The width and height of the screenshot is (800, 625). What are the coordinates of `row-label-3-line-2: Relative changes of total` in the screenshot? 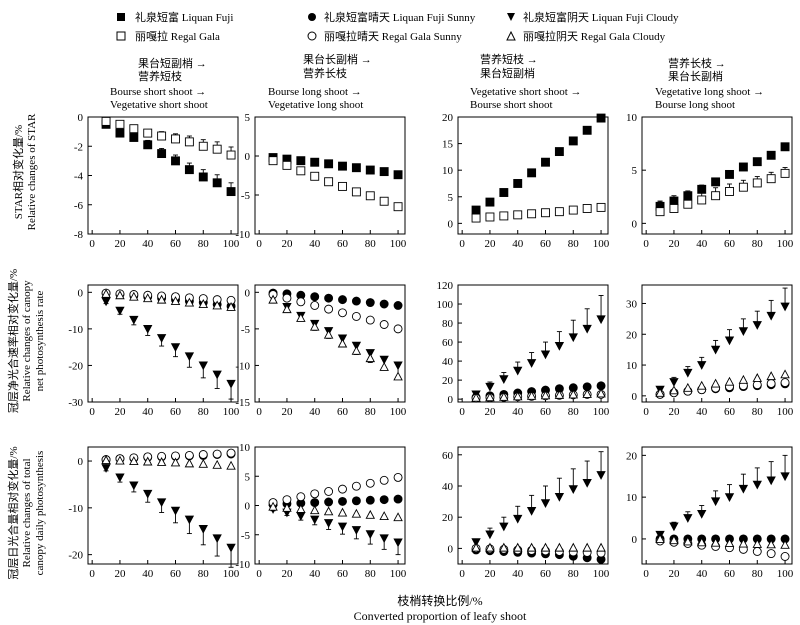 It's located at (27, 512).